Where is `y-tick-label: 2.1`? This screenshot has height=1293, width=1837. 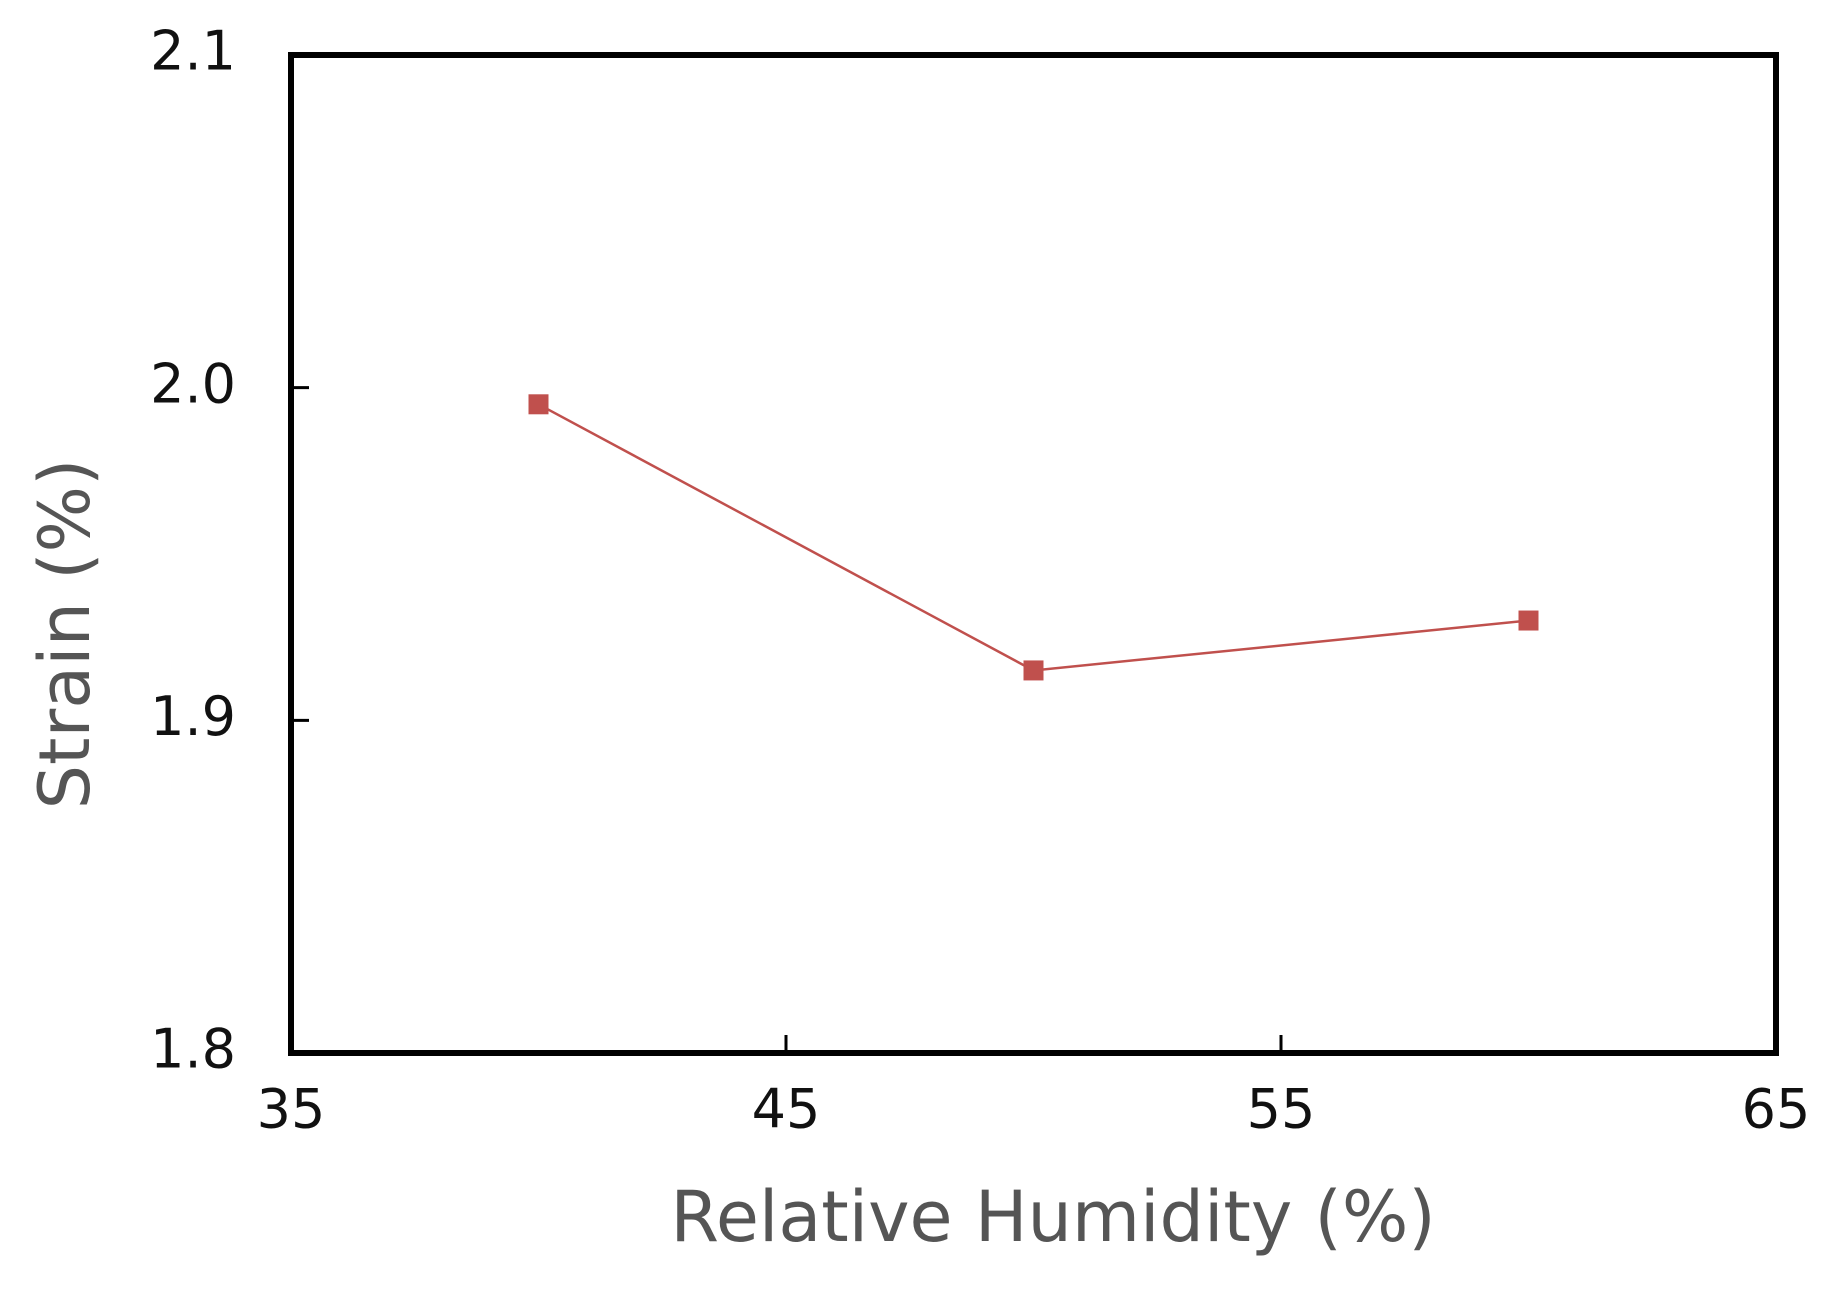
y-tick-label: 2.1 is located at coordinates (193, 51).